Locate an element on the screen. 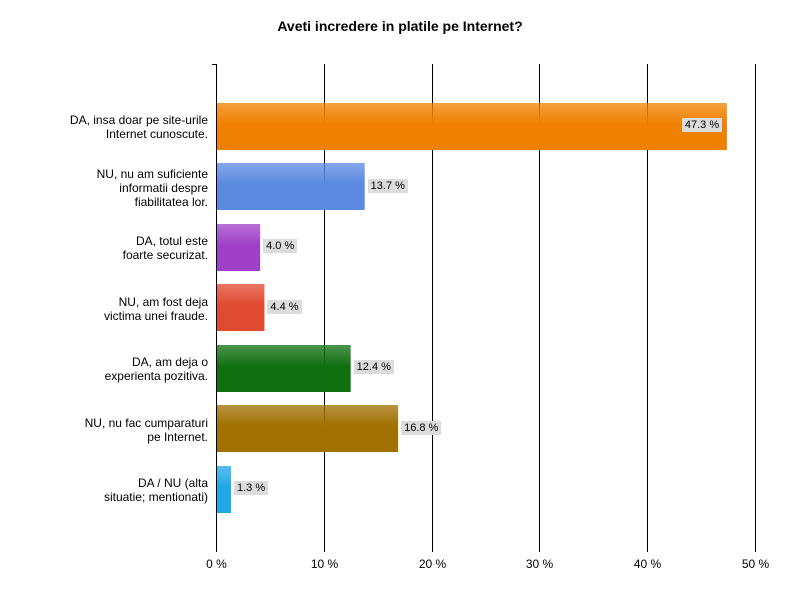 This screenshot has width=800, height=600. x-tick-label: 20 % is located at coordinates (432, 564).